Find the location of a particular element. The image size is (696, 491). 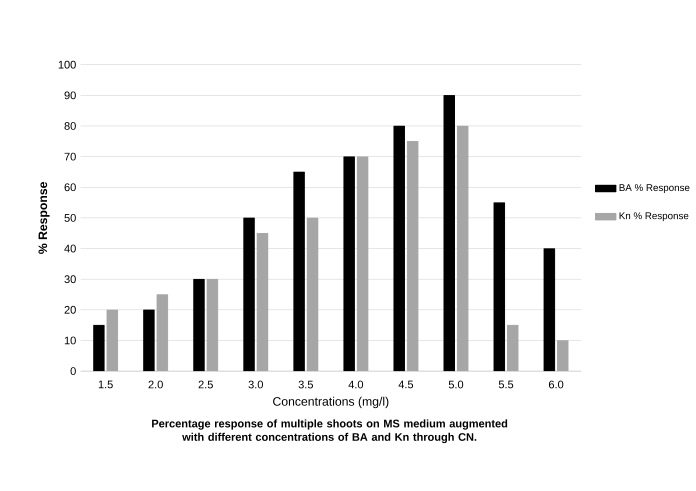

y-tick-label: 70 is located at coordinates (70, 156).